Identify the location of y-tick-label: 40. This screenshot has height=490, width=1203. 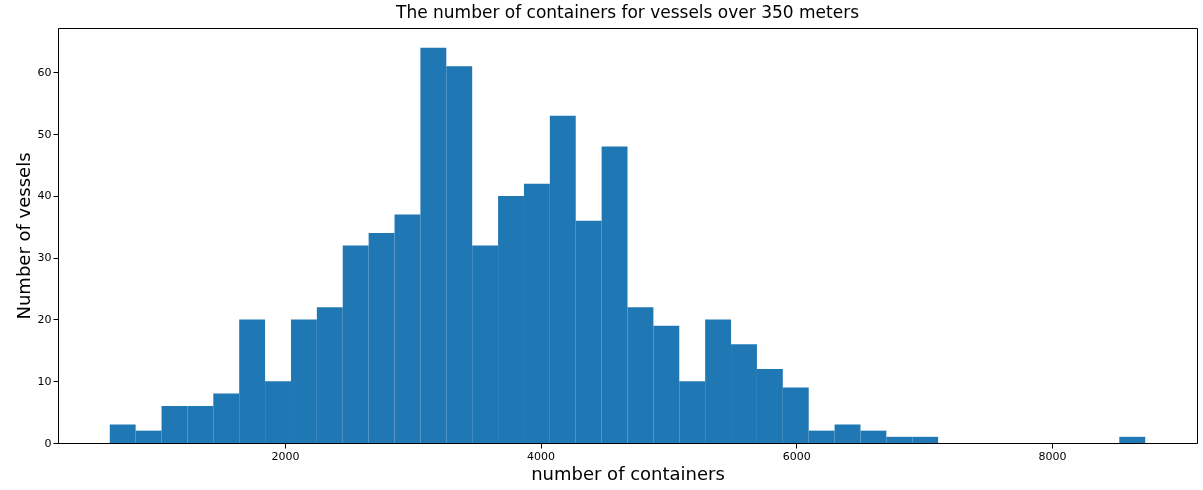
(44, 196).